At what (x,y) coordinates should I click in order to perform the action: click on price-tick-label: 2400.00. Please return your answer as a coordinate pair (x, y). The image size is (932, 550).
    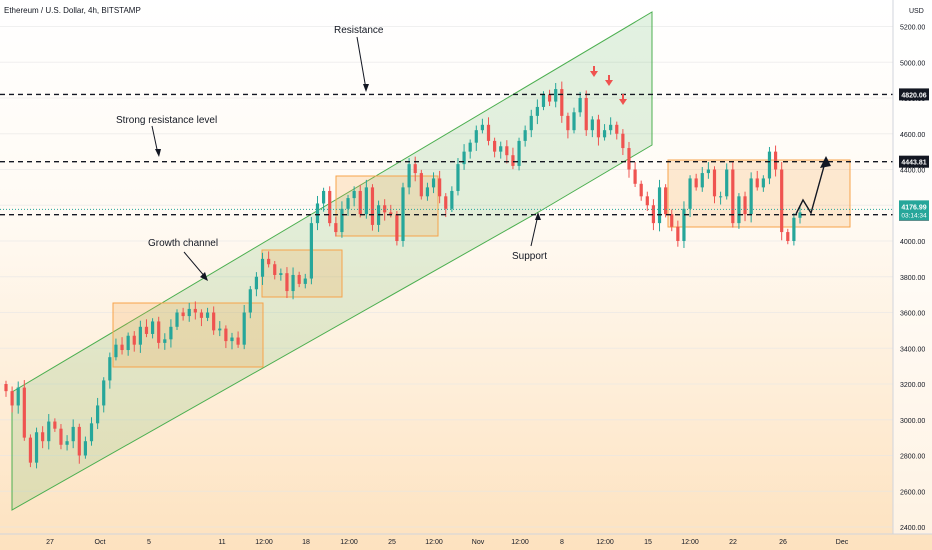
    Looking at the image, I should click on (912, 528).